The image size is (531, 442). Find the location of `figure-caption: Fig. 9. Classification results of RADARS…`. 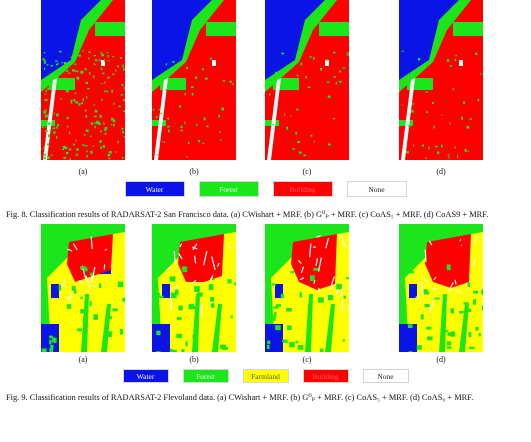

figure-caption: Fig. 9. Classification results of RADARS… is located at coordinates (240, 397).